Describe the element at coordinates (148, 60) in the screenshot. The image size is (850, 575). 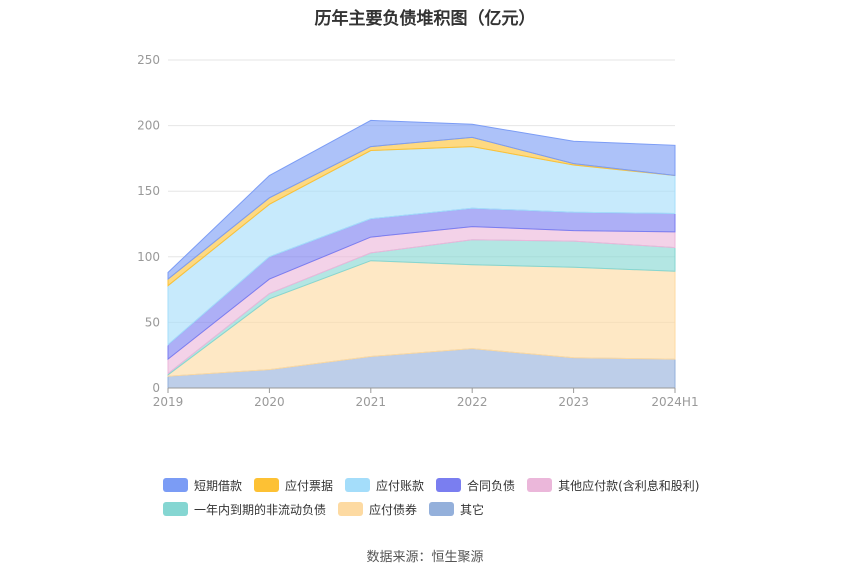
I see `y-tick-label: 250` at that location.